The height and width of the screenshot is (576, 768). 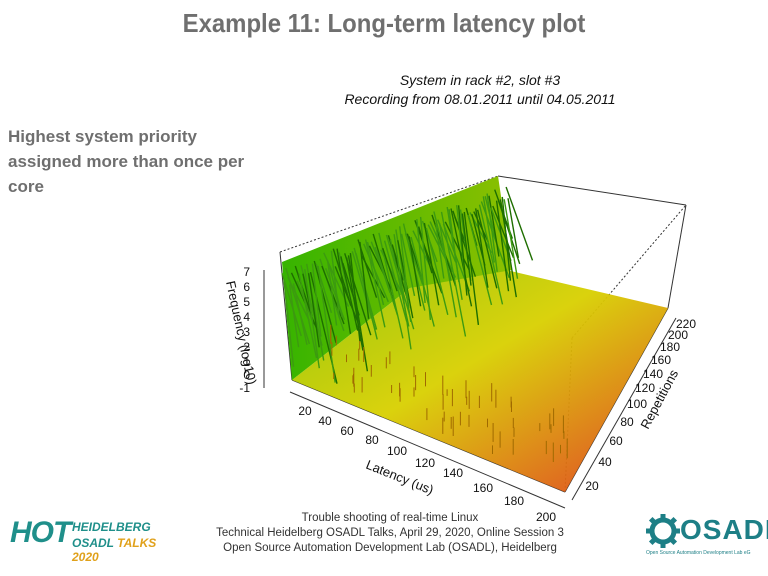 What do you see at coordinates (686, 324) in the screenshot?
I see `y-tick: 220` at bounding box center [686, 324].